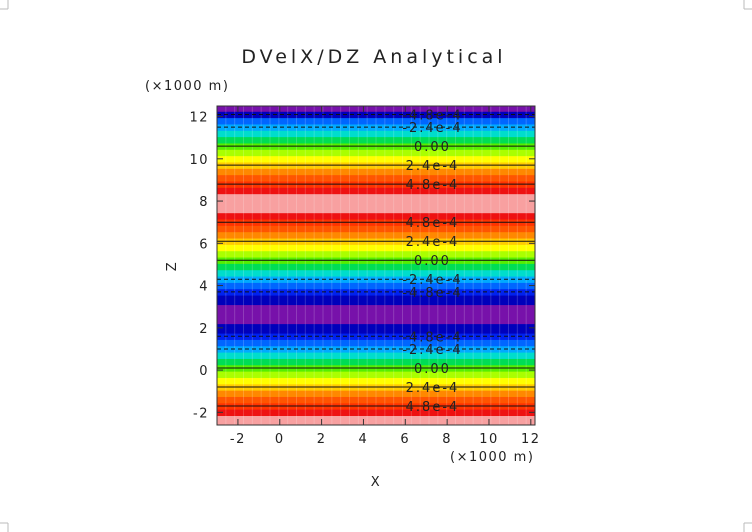 The width and height of the screenshot is (752, 532). I want to click on x-tick-label: 10, so click(489, 439).